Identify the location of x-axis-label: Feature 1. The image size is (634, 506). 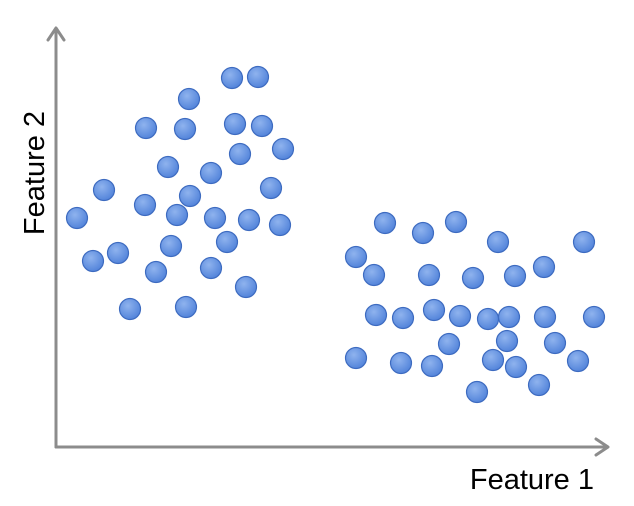
(532, 480).